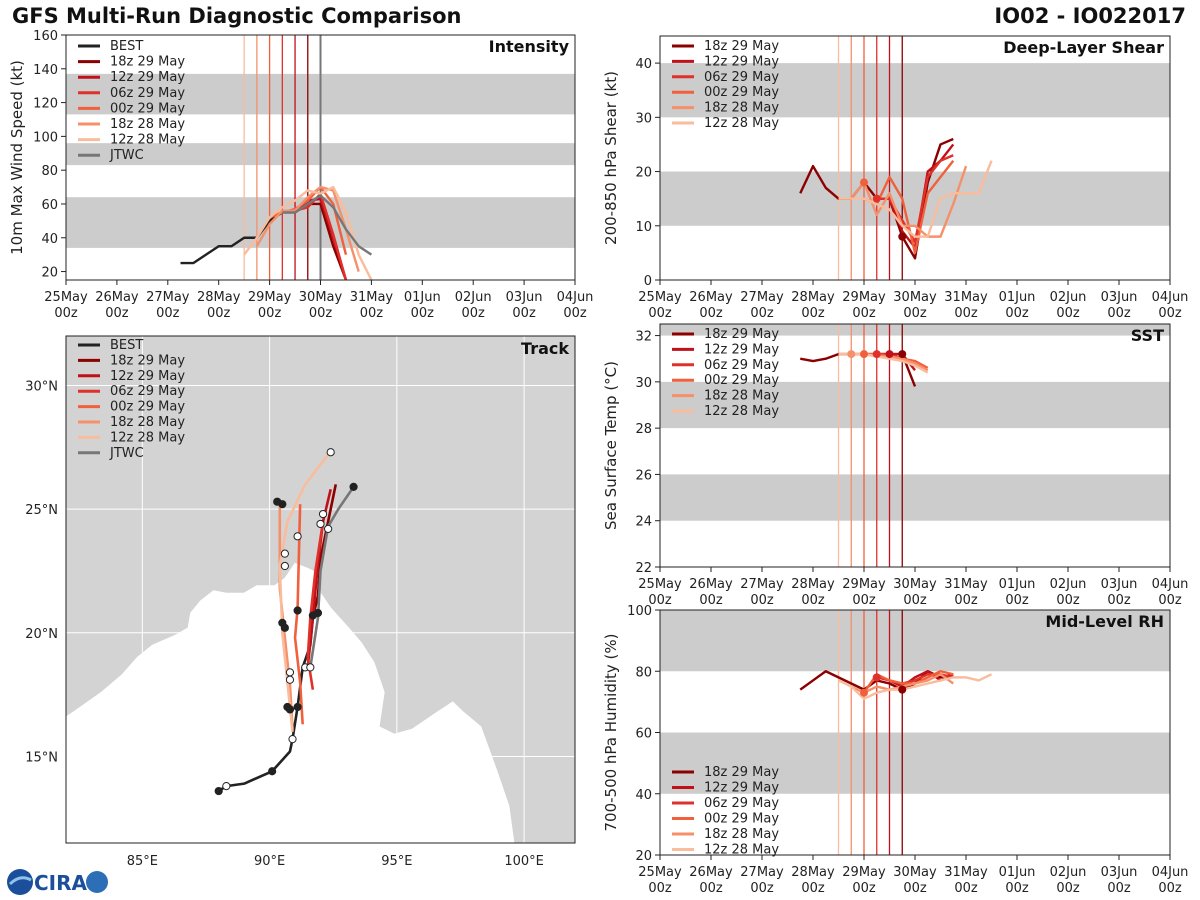  Describe the element at coordinates (741, 396) in the screenshot. I see `legend-label: 18z 28 May` at that location.